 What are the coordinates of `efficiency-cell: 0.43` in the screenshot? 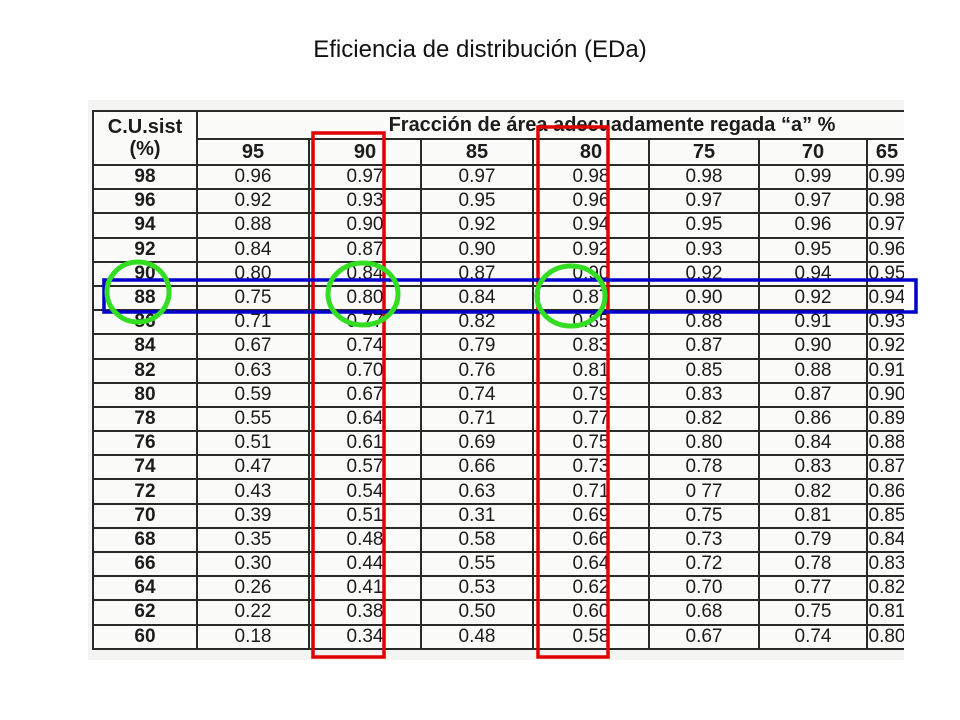 It's located at (253, 491).